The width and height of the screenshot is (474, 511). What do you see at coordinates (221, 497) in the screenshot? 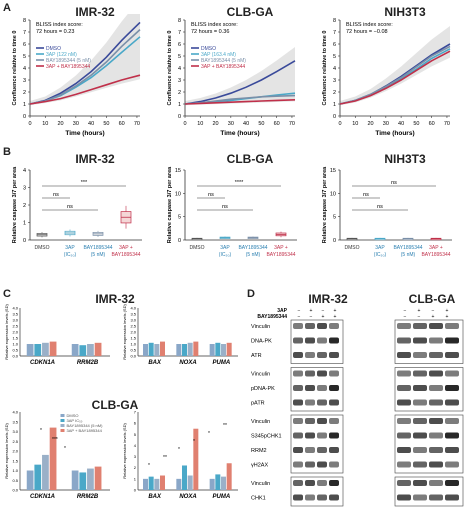
I see `gene-label: PUMA` at bounding box center [221, 497].